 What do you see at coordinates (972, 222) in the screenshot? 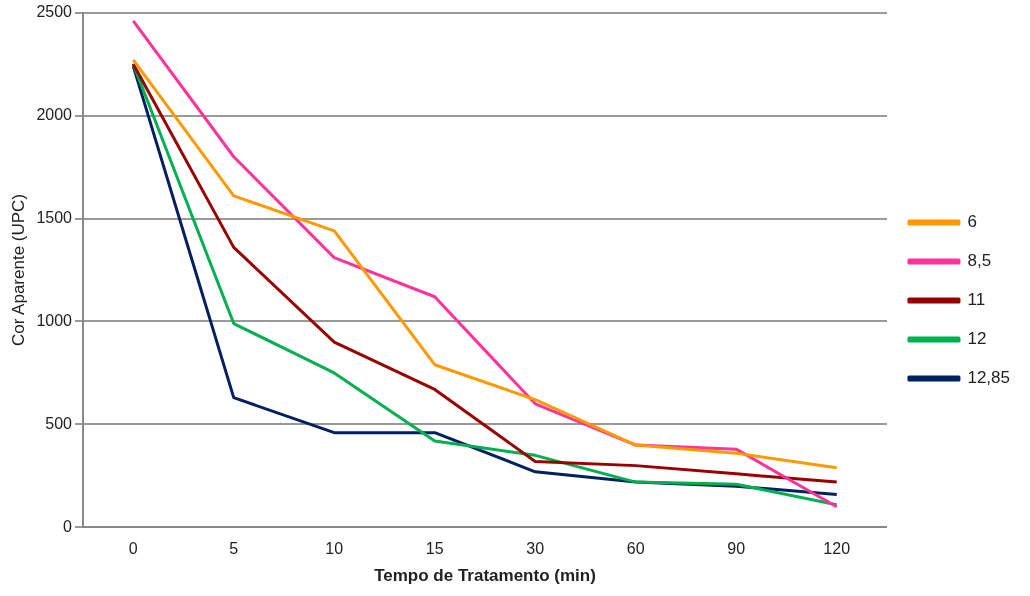
I see `legend-label: 6` at bounding box center [972, 222].